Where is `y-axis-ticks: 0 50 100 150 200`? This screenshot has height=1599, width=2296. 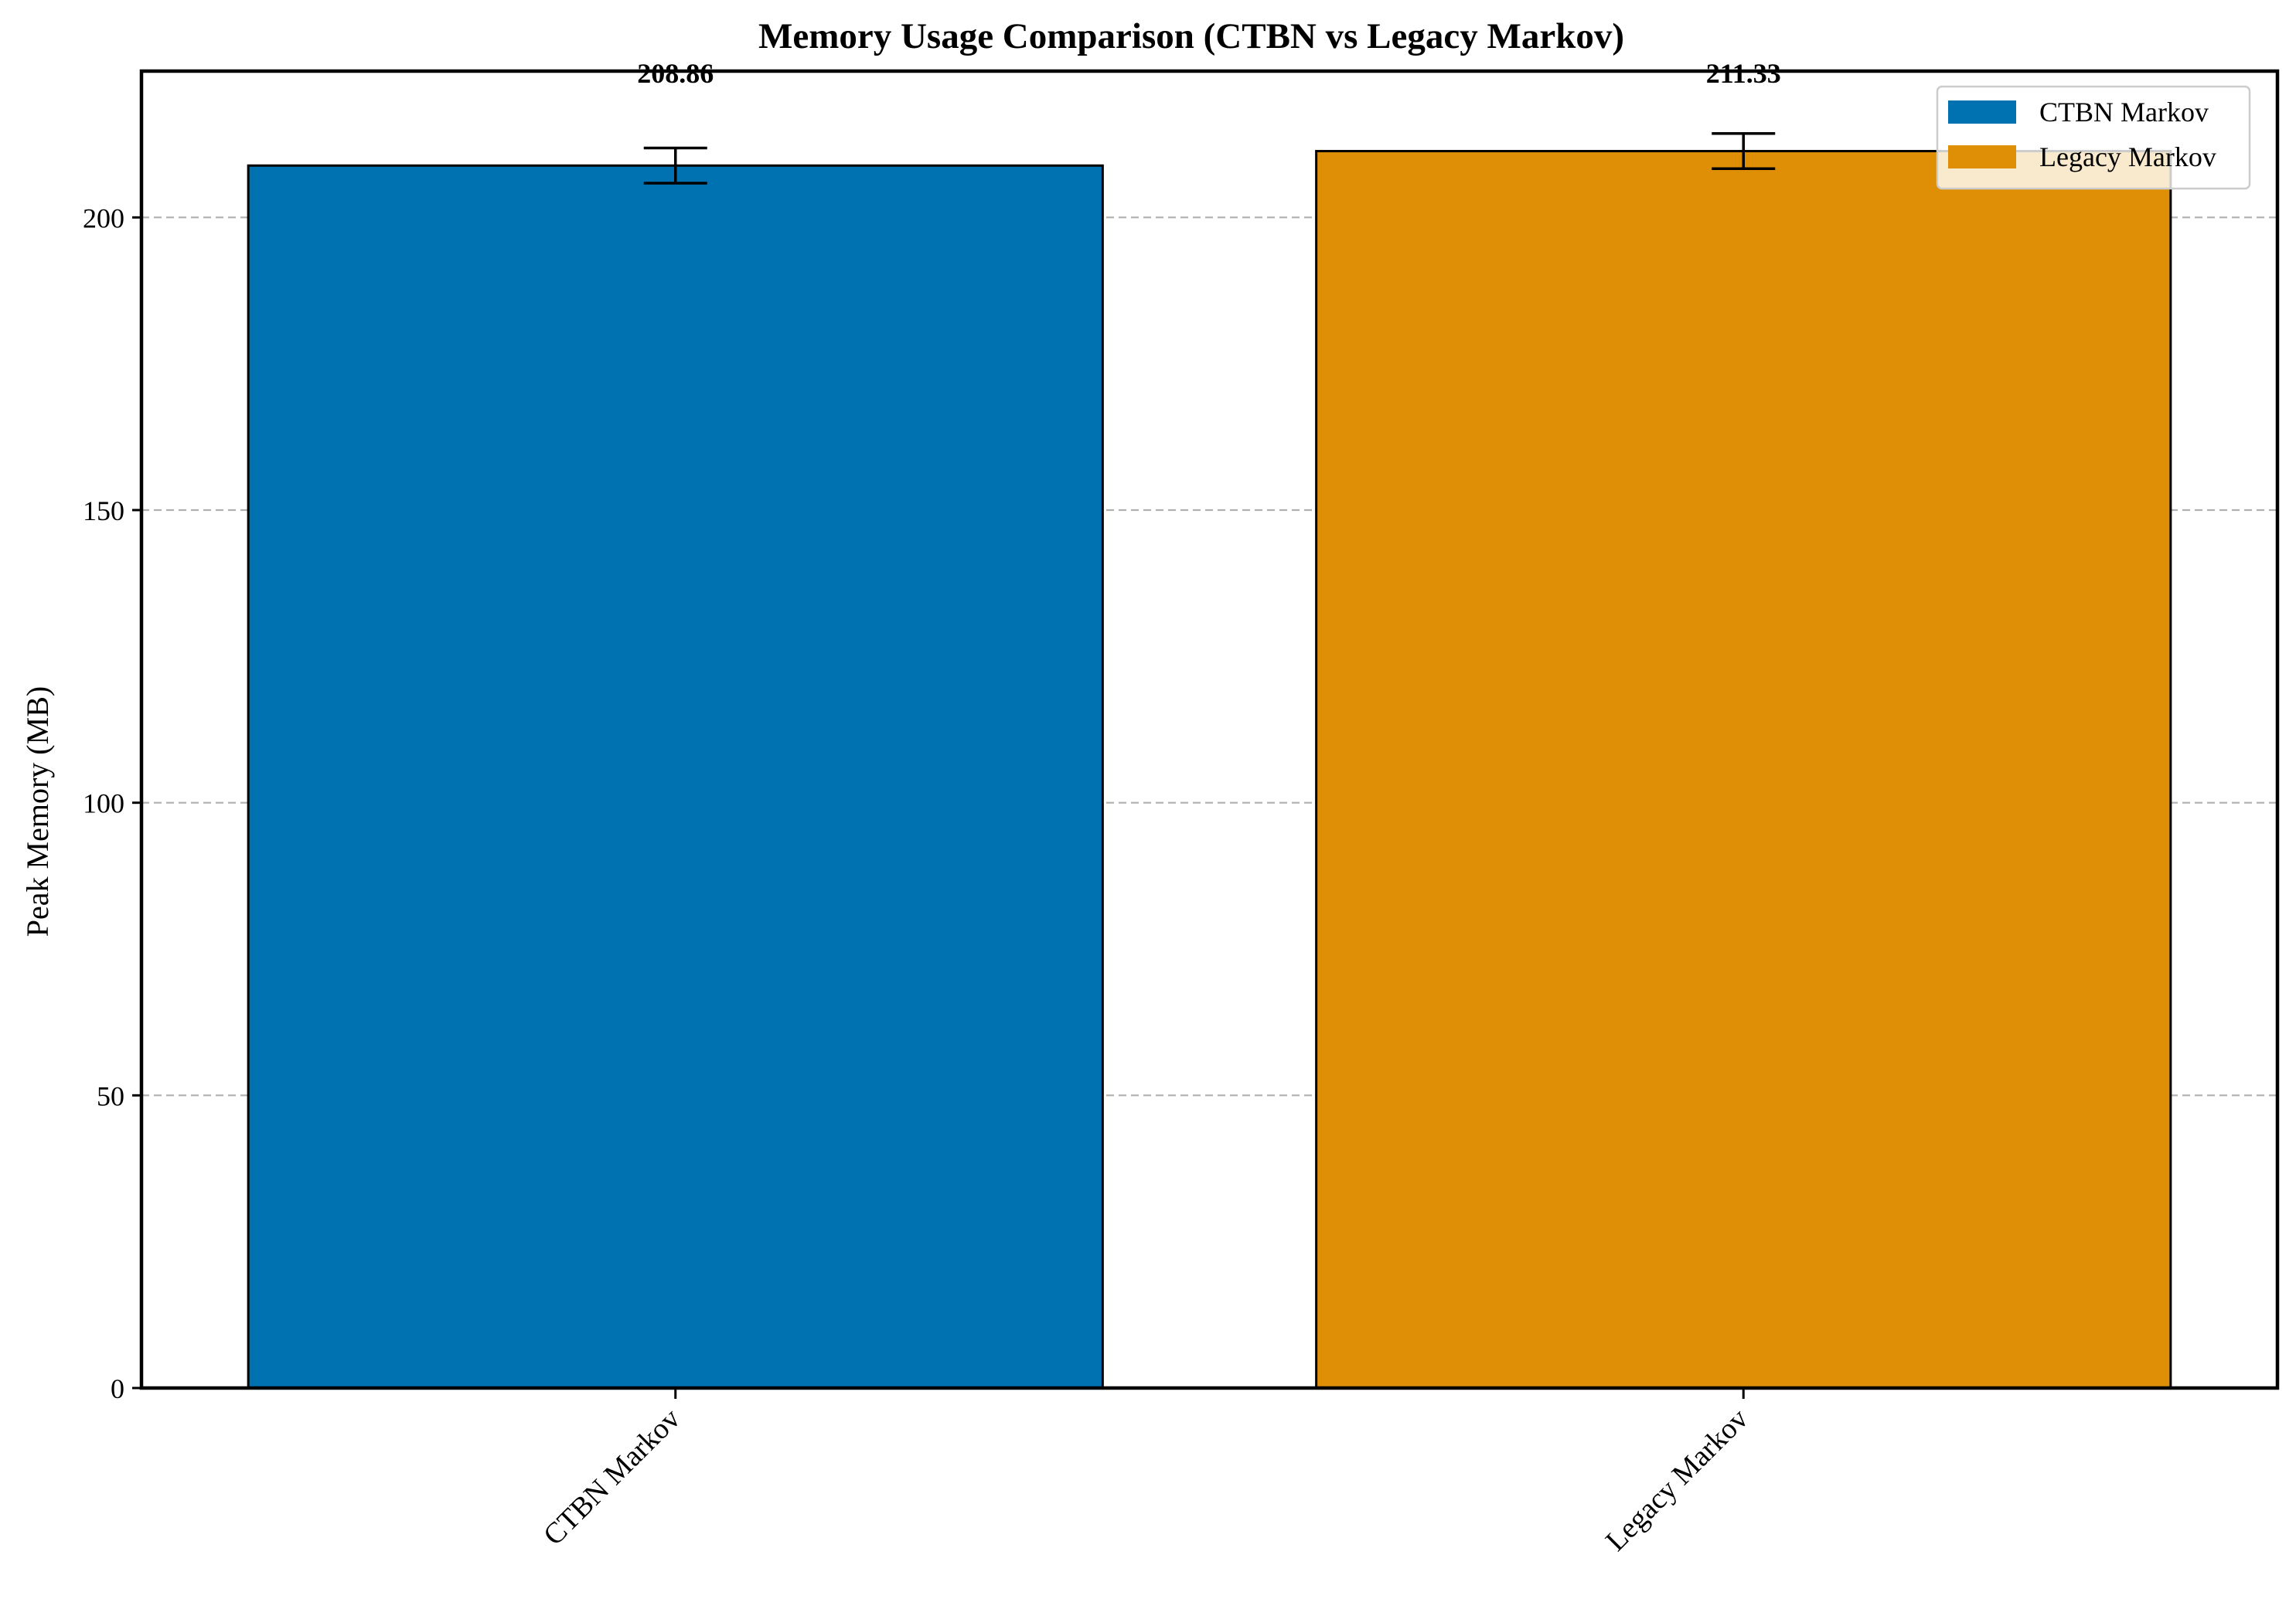 y-axis-ticks: 0 50 100 150 200 is located at coordinates (112, 803).